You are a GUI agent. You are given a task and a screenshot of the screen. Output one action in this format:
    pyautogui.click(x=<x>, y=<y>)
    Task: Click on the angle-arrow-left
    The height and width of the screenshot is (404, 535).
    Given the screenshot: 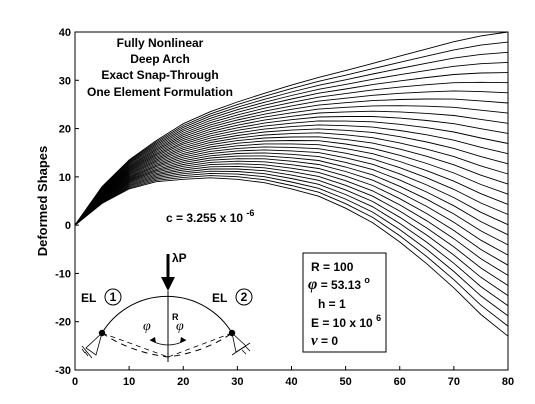 What is the action you would take?
    pyautogui.click(x=153, y=340)
    